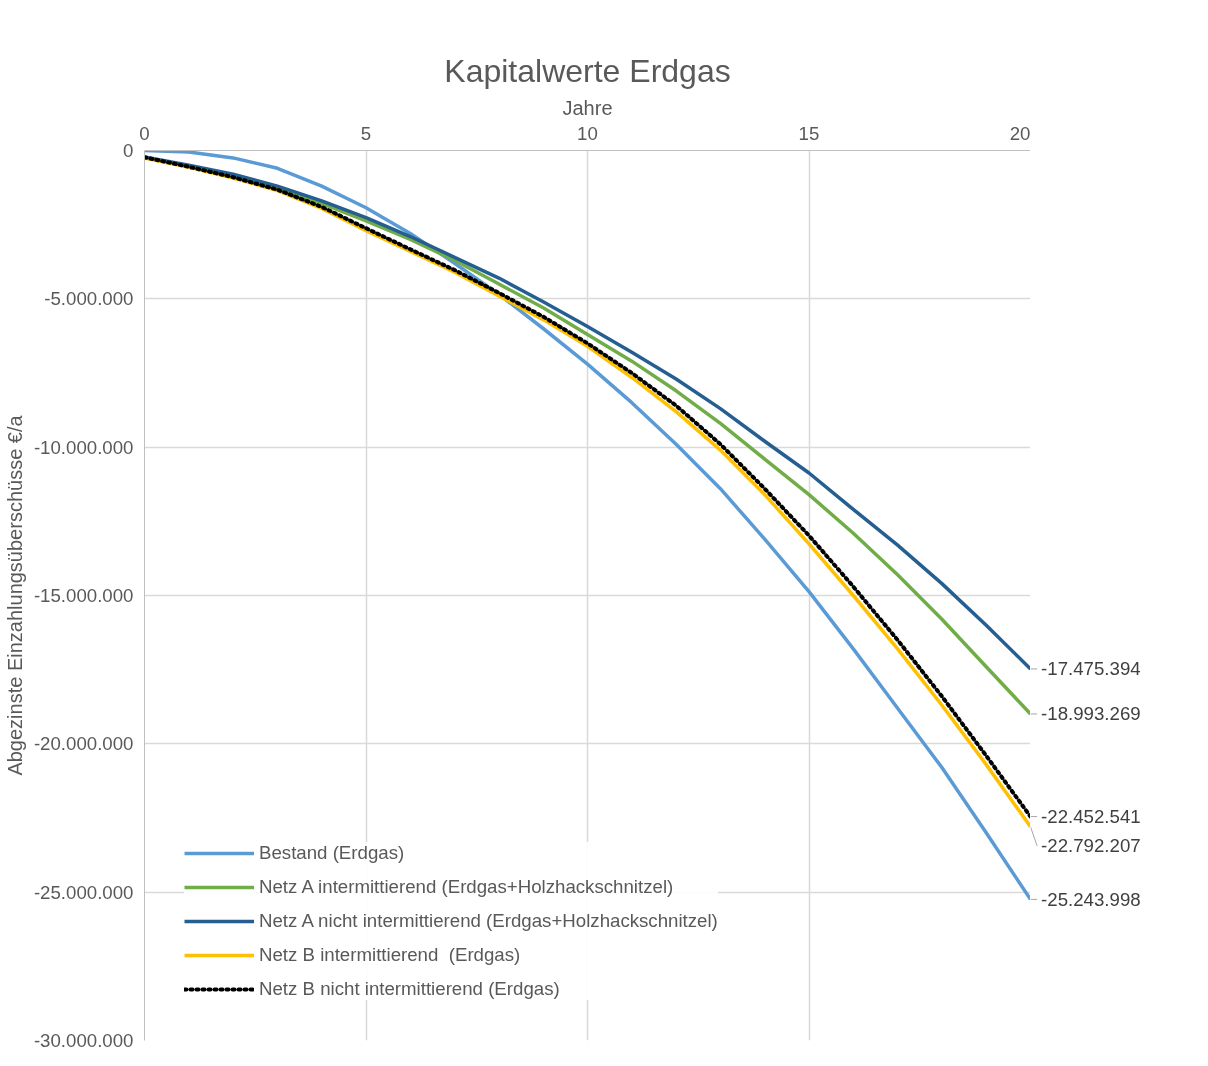 The image size is (1208, 1066). What do you see at coordinates (83, 1040) in the screenshot?
I see `y-tick-label: -30.000.000` at bounding box center [83, 1040].